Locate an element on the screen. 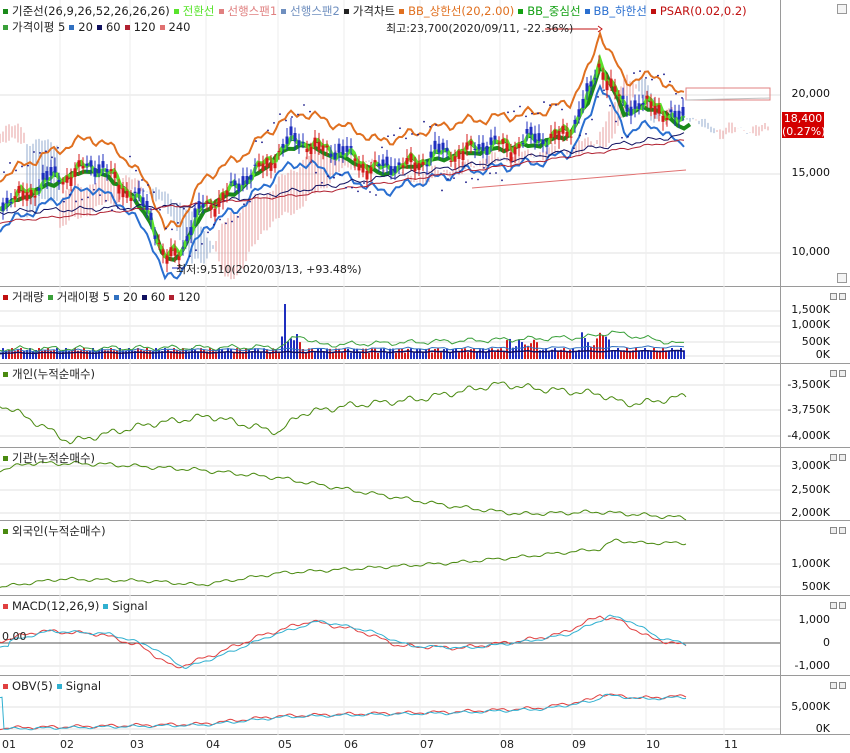  macd-plot-area is located at coordinates (390, 636).